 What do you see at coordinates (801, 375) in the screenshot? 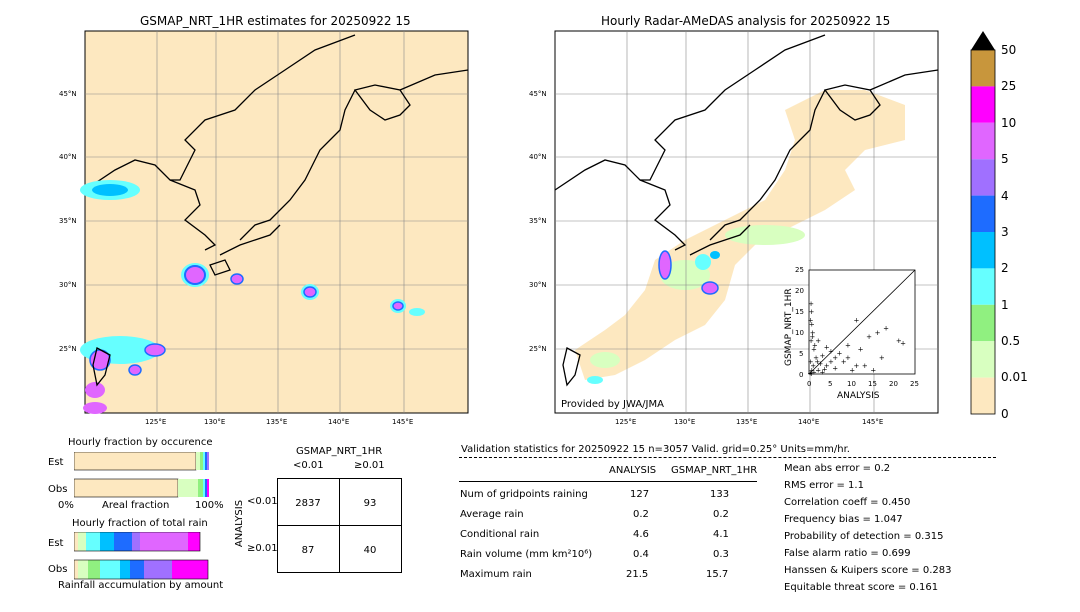
I see `scatter-tick: 0` at bounding box center [801, 375].